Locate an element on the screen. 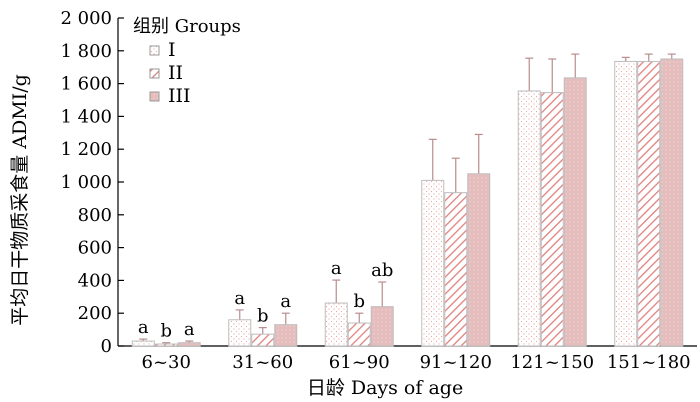 The image size is (700, 402). y-tick-label: 800 is located at coordinates (95, 215).